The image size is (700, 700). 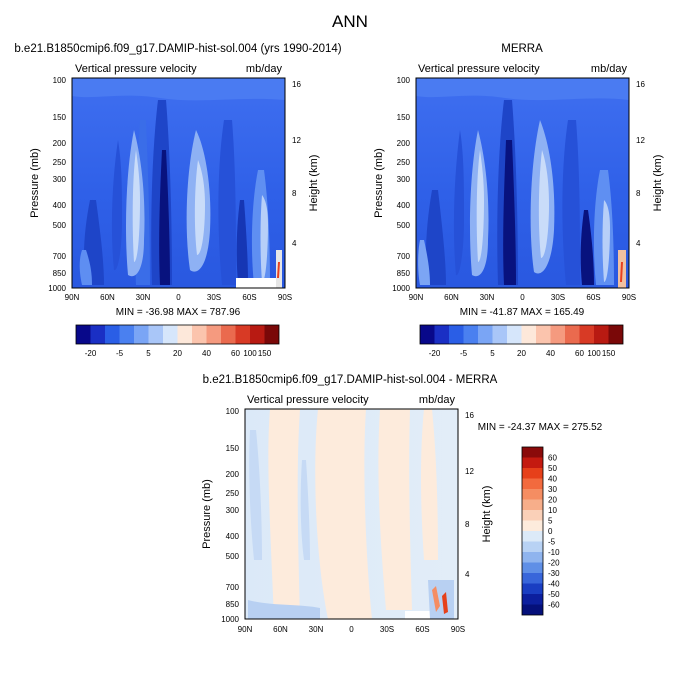 What do you see at coordinates (552, 468) in the screenshot?
I see `colorbar-label: 50` at bounding box center [552, 468].